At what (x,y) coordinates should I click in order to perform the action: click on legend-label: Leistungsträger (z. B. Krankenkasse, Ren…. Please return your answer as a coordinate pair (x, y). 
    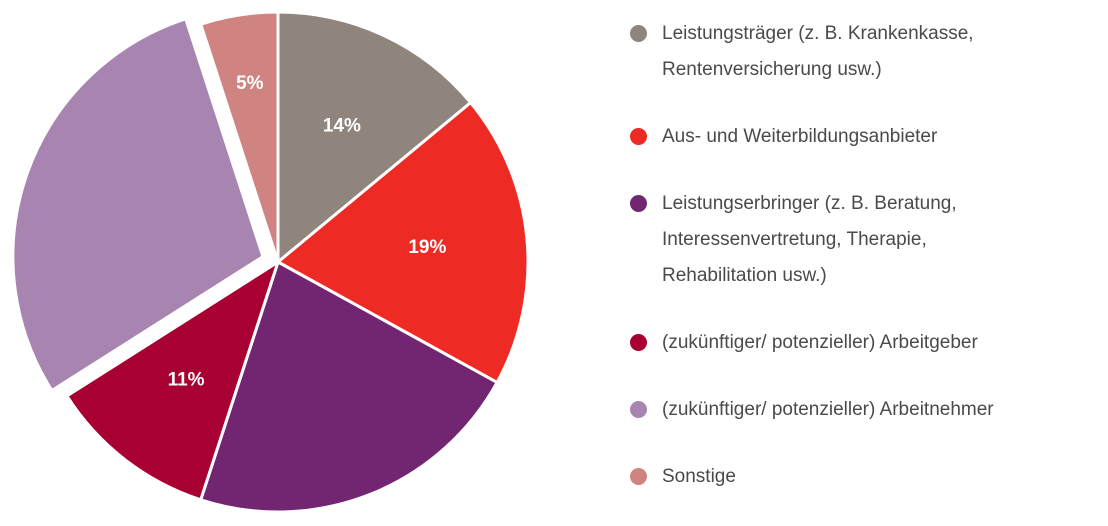
    Looking at the image, I should click on (818, 51).